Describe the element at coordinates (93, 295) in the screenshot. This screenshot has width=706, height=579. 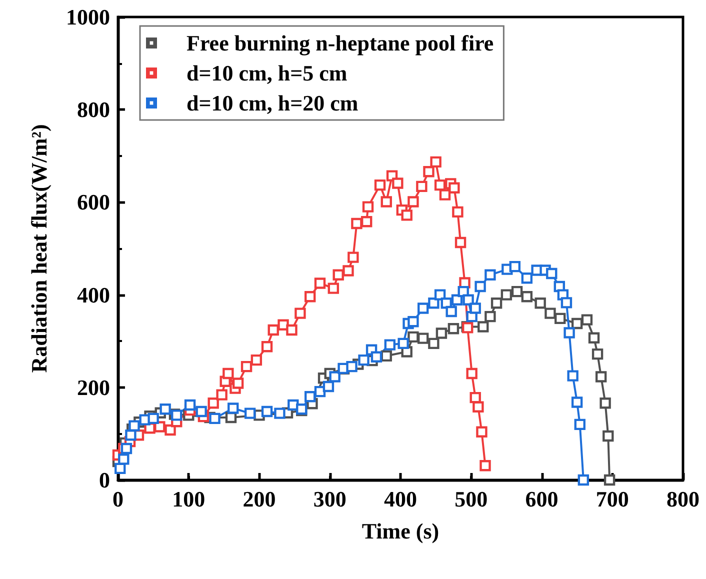
I see `y-tick-label: 400` at that location.